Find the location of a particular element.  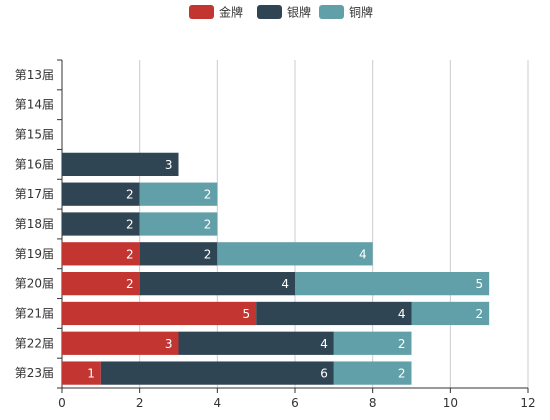

y-tick-label: 第19届 is located at coordinates (34, 254).